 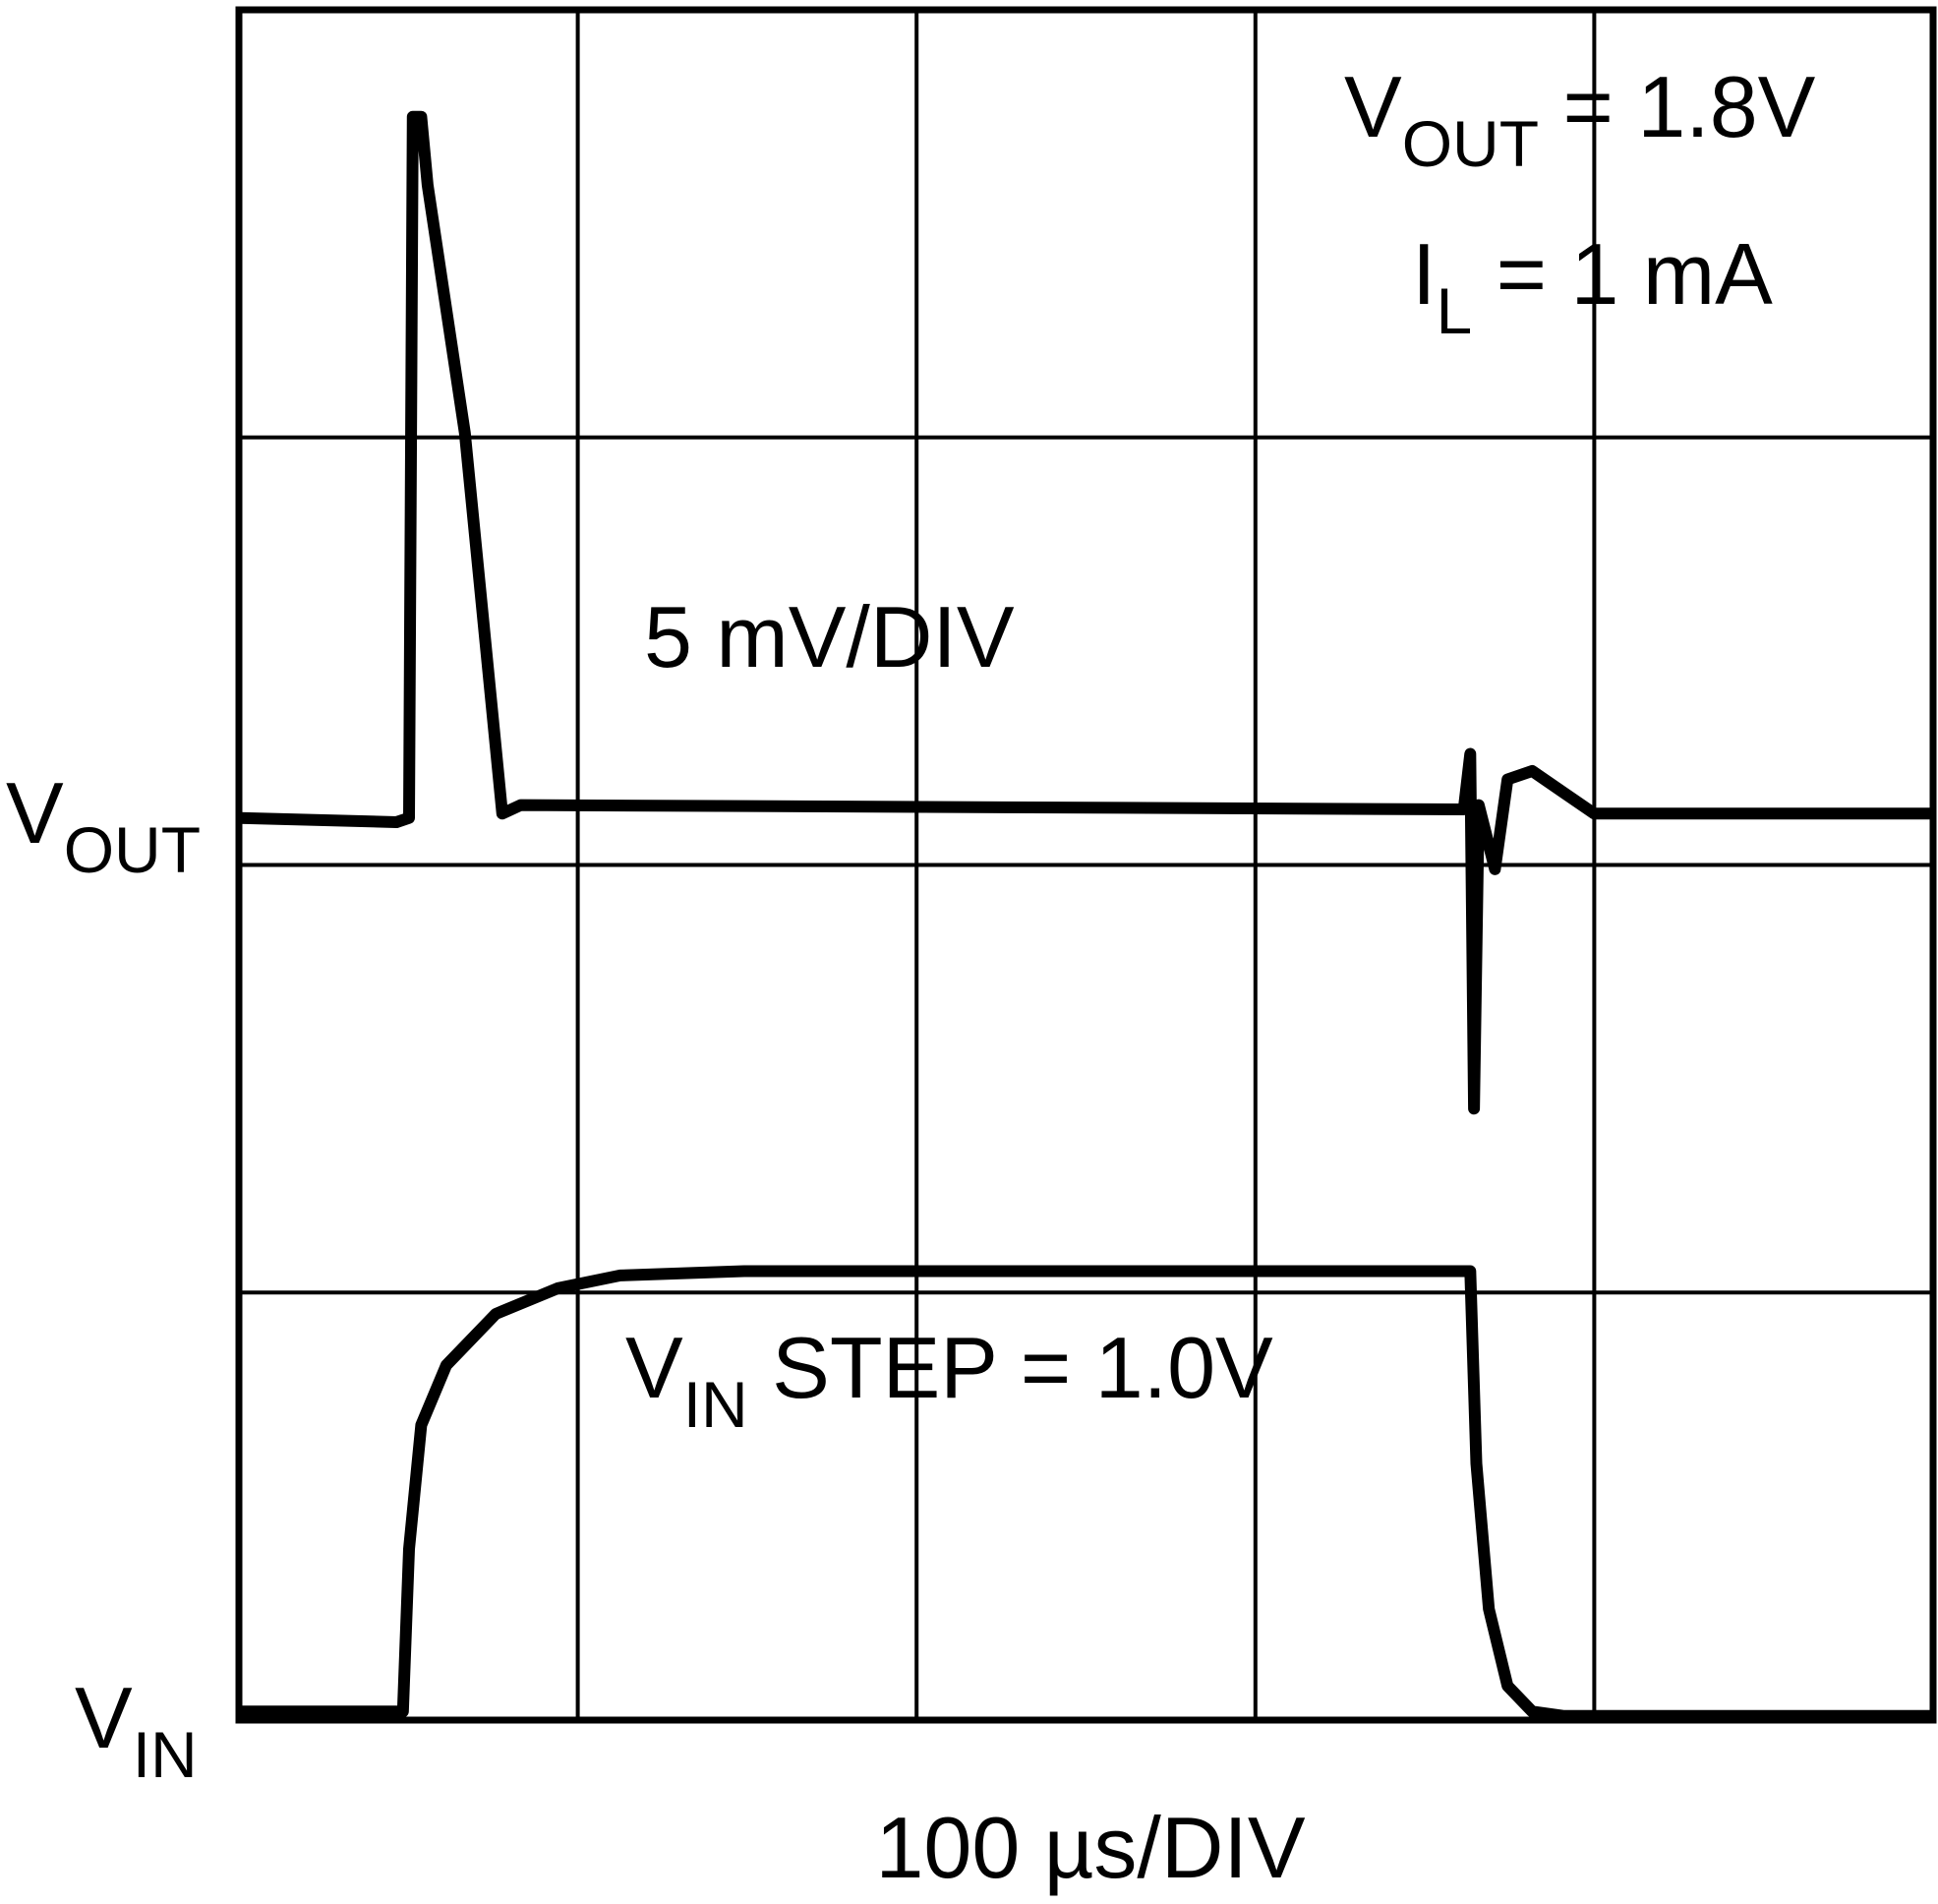 I want to click on annotation: 5 mV/DIV, so click(x=829, y=636).